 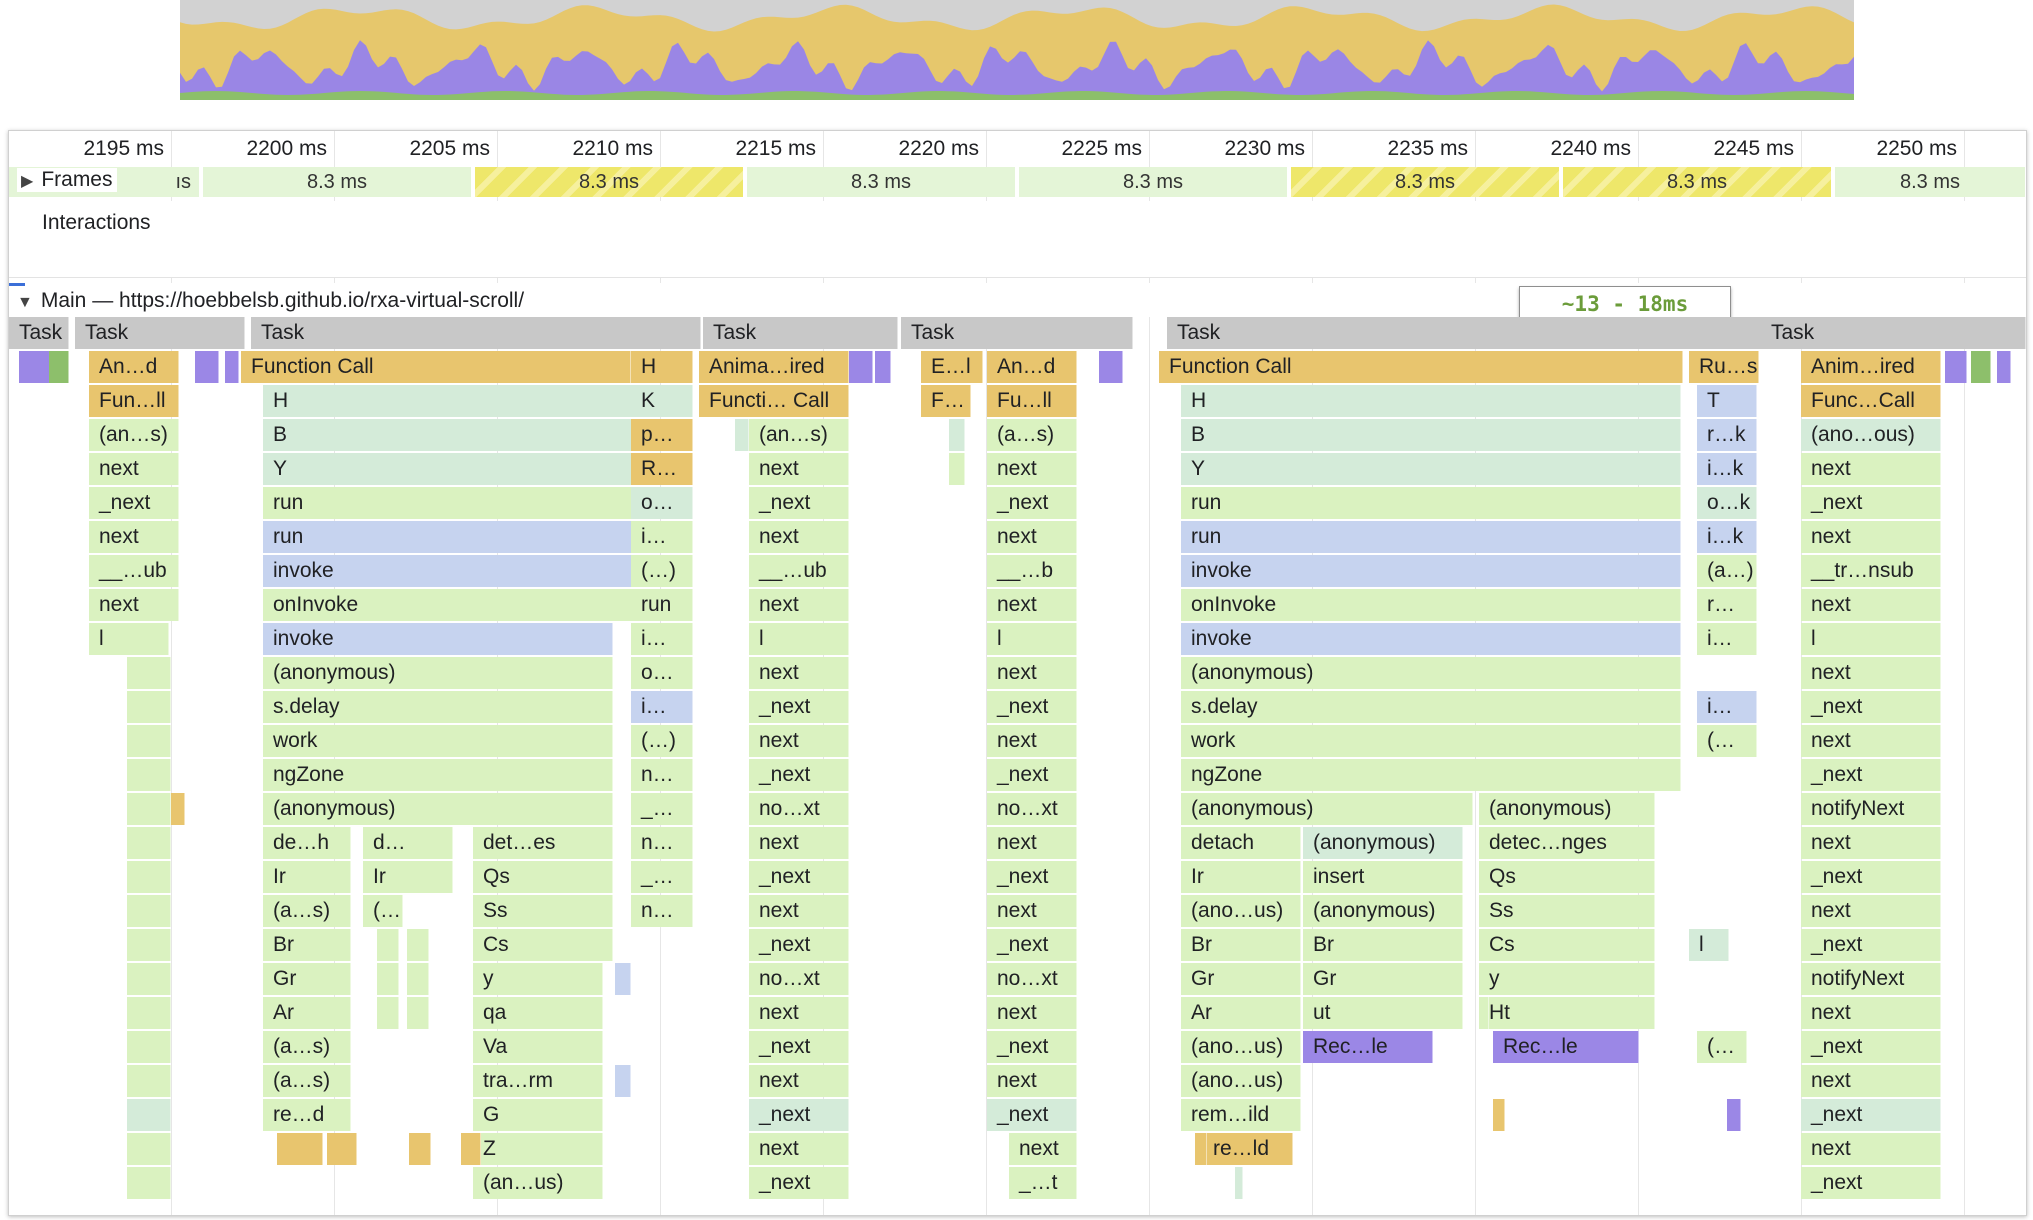 What do you see at coordinates (1567, 843) in the screenshot?
I see `call-frame-bar: detec…nges` at bounding box center [1567, 843].